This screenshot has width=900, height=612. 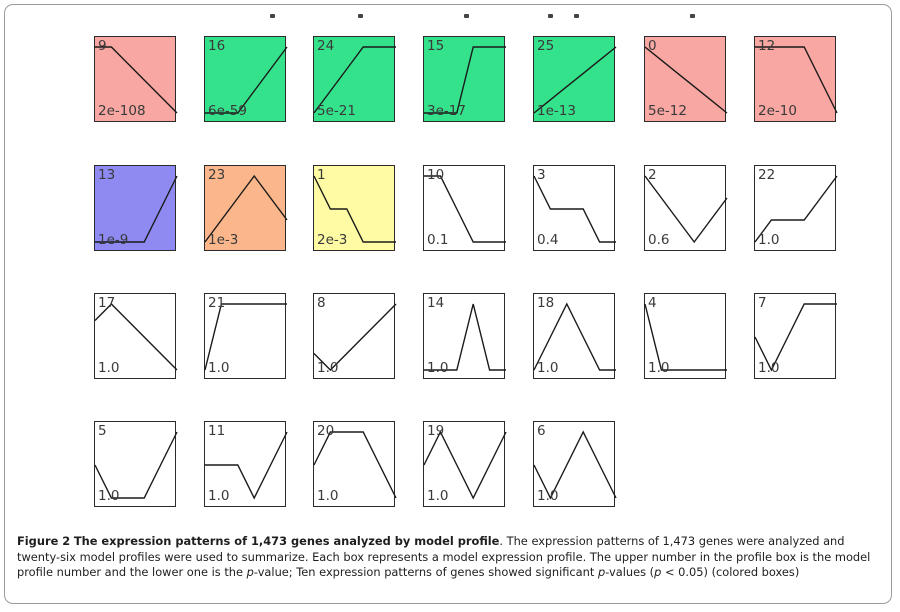 I want to click on profile-number: 7, so click(x=762, y=303).